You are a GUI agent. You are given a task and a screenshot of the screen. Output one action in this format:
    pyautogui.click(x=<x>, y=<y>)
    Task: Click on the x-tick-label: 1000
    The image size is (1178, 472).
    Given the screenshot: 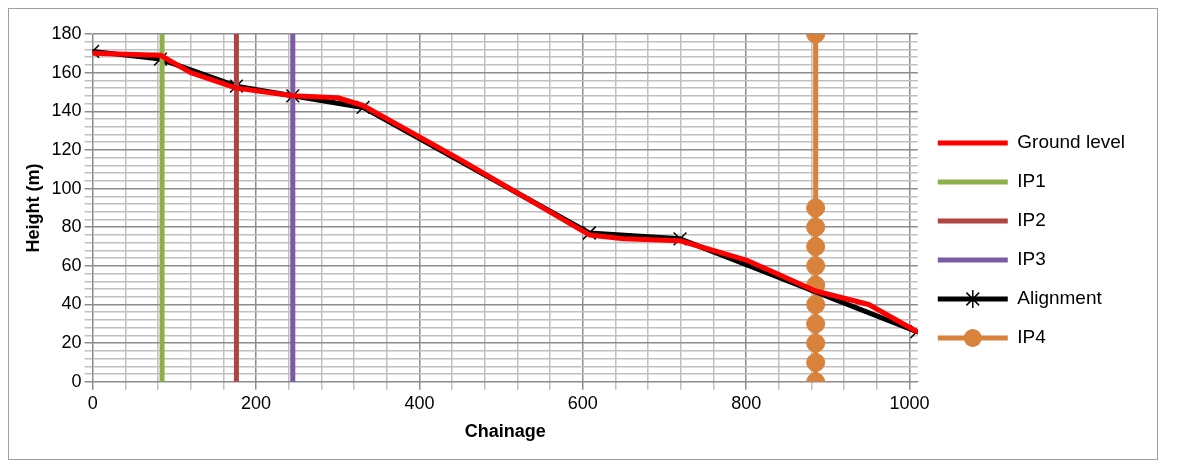 What is the action you would take?
    pyautogui.click(x=909, y=402)
    